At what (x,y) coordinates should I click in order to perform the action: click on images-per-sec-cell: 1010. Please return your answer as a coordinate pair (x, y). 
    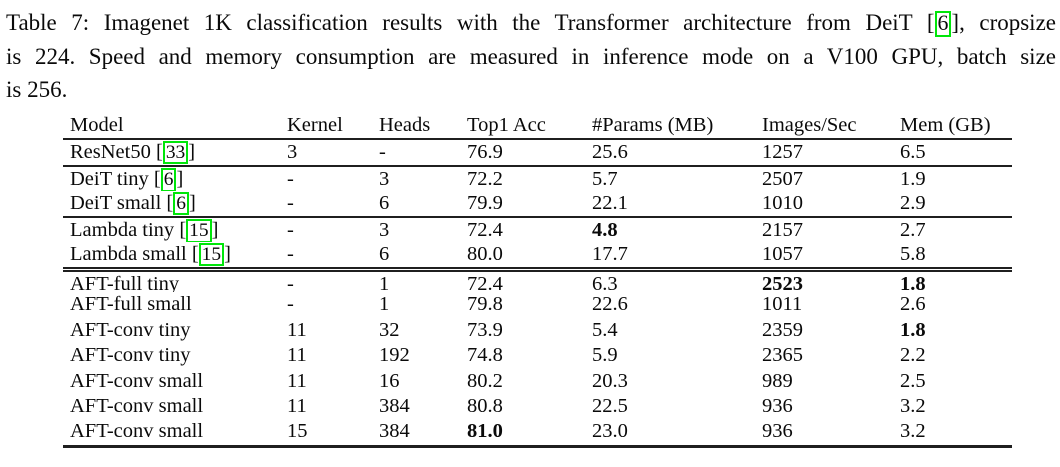
    Looking at the image, I should click on (782, 202).